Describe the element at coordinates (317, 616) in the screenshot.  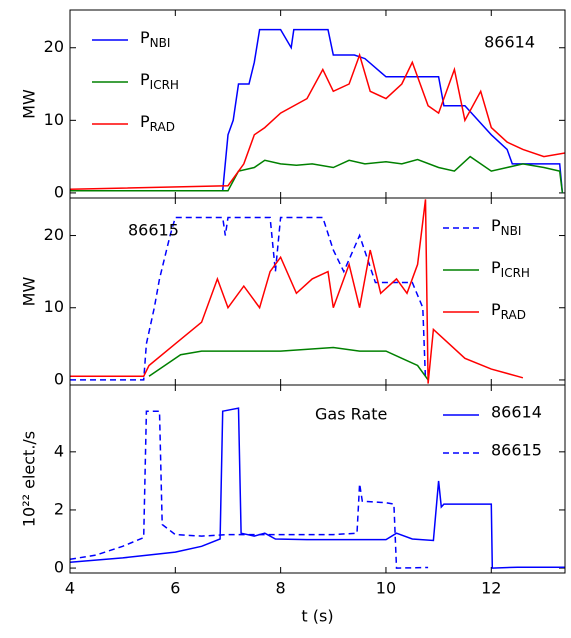
I see `x-axis-label: t (s)` at that location.